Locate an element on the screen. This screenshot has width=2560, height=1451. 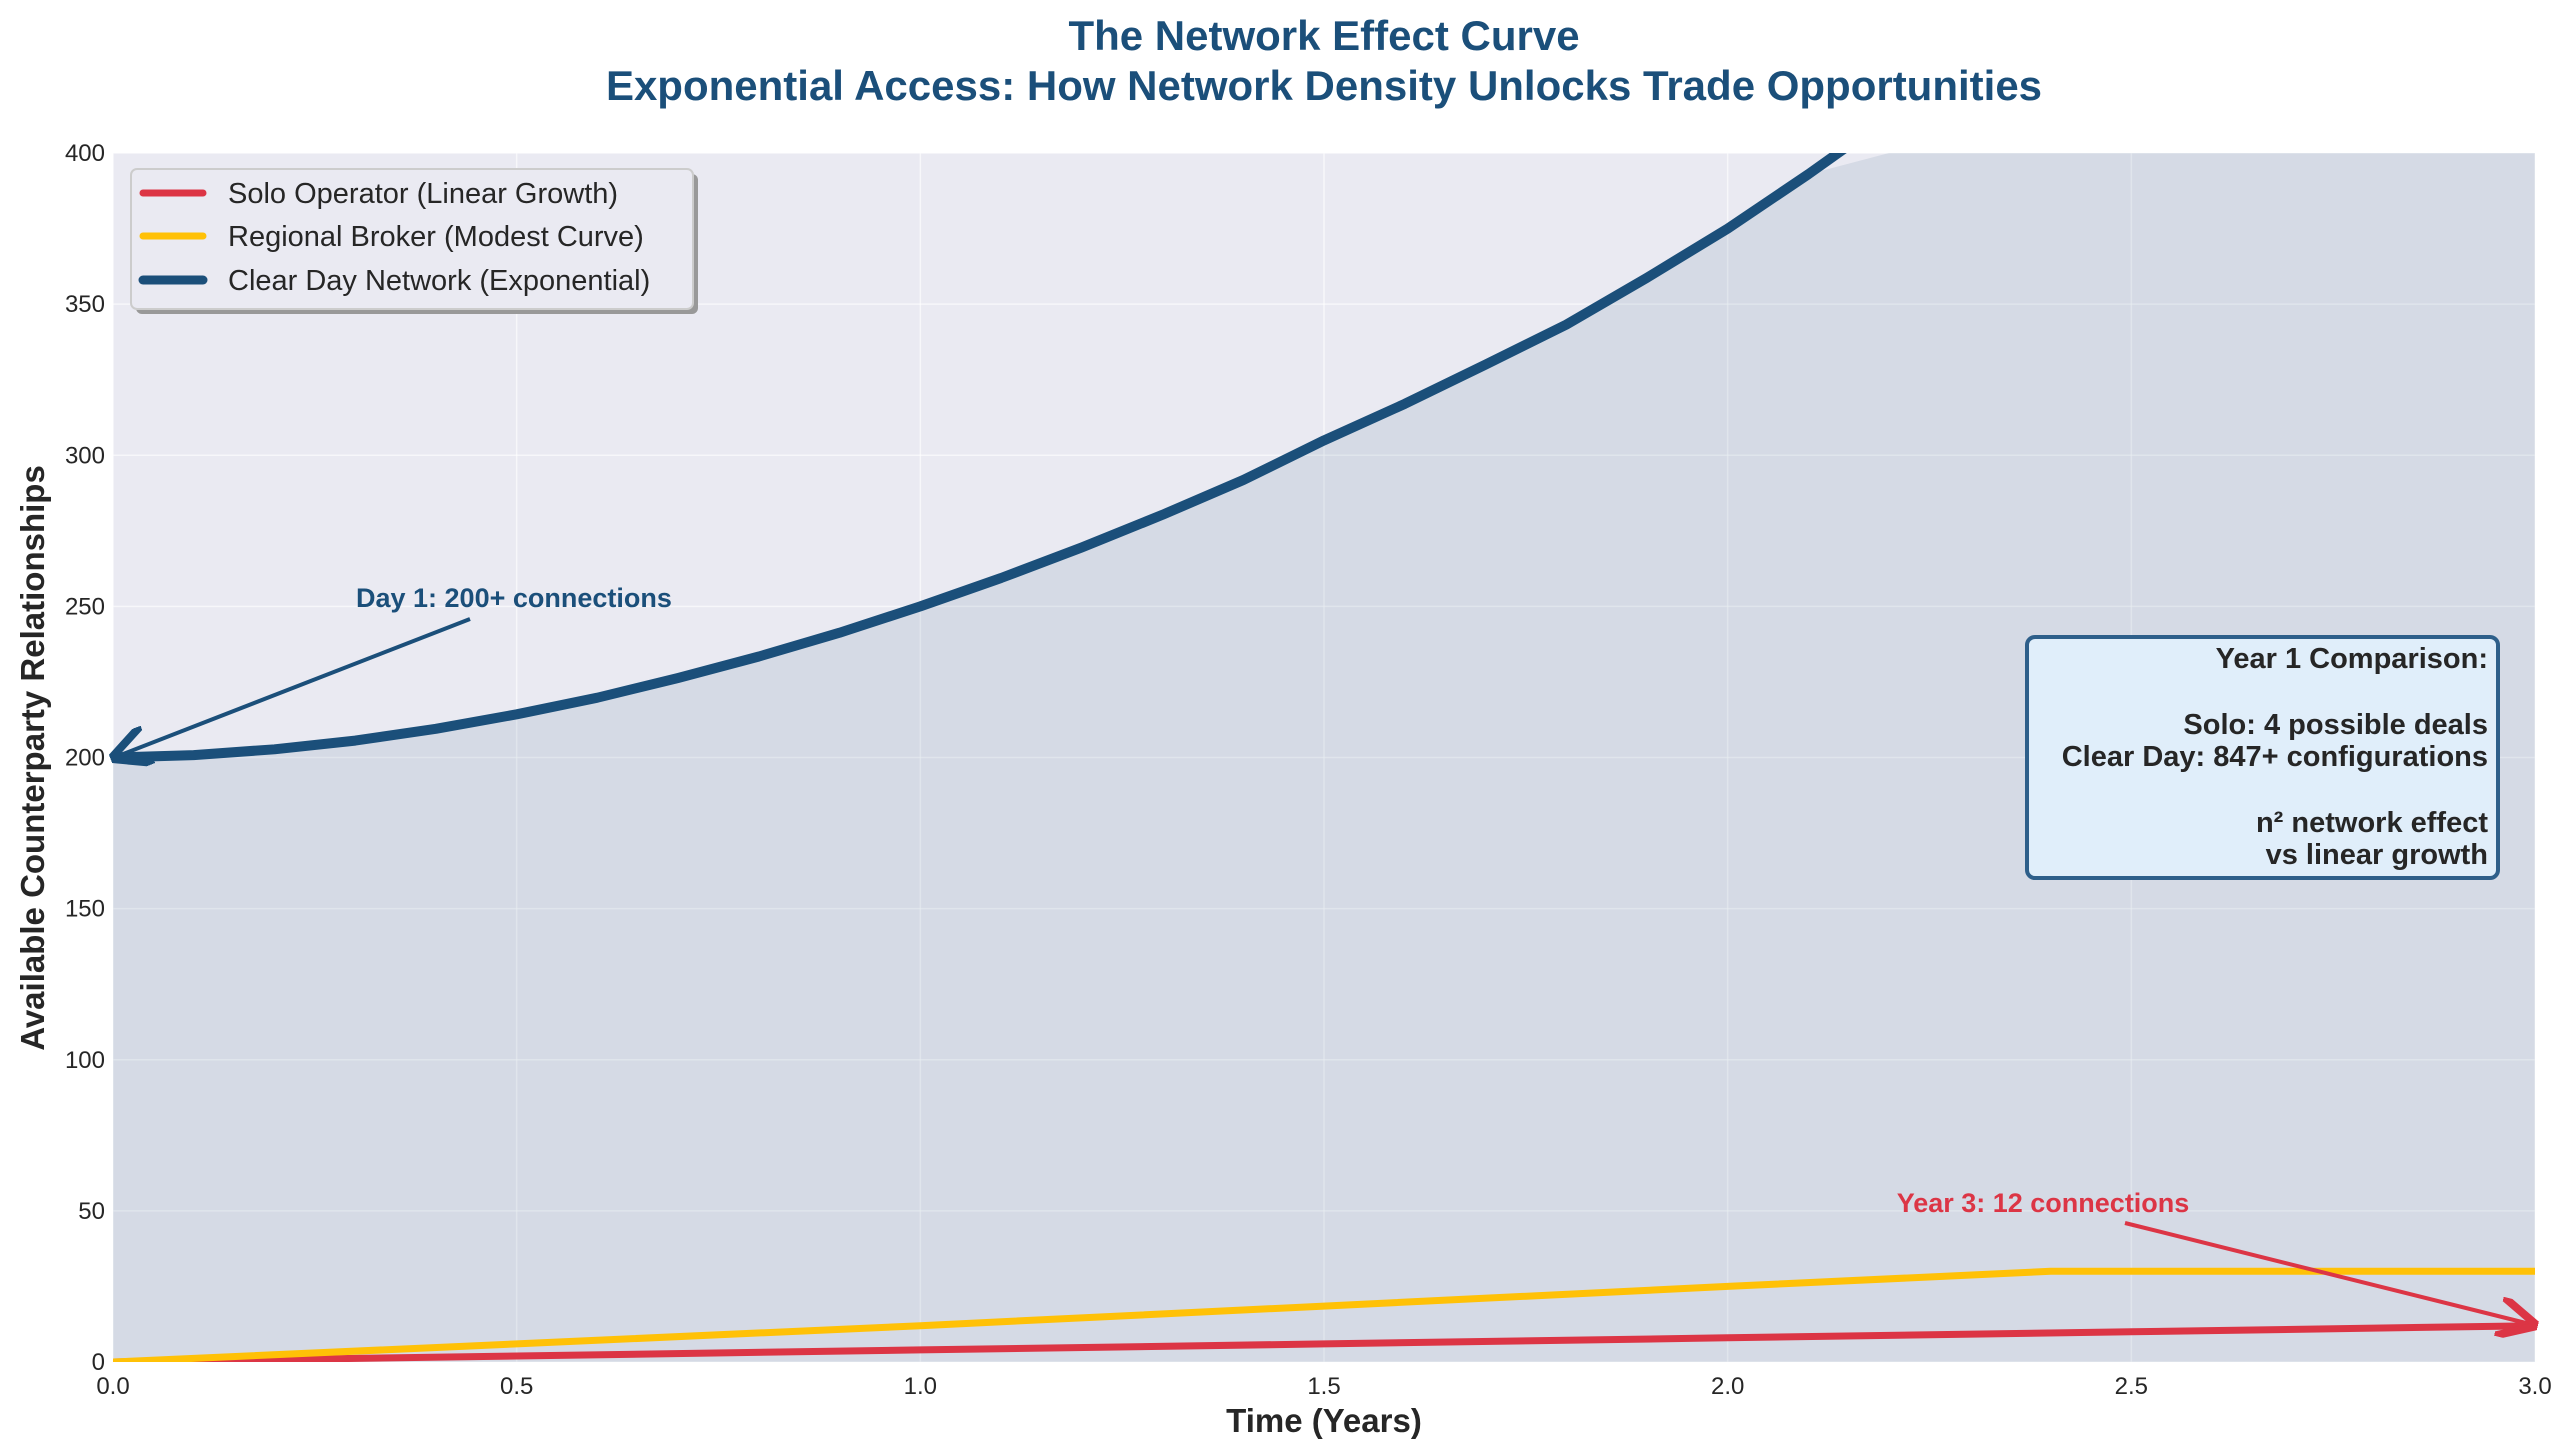
info-line: n² network effect is located at coordinates (2372, 823).